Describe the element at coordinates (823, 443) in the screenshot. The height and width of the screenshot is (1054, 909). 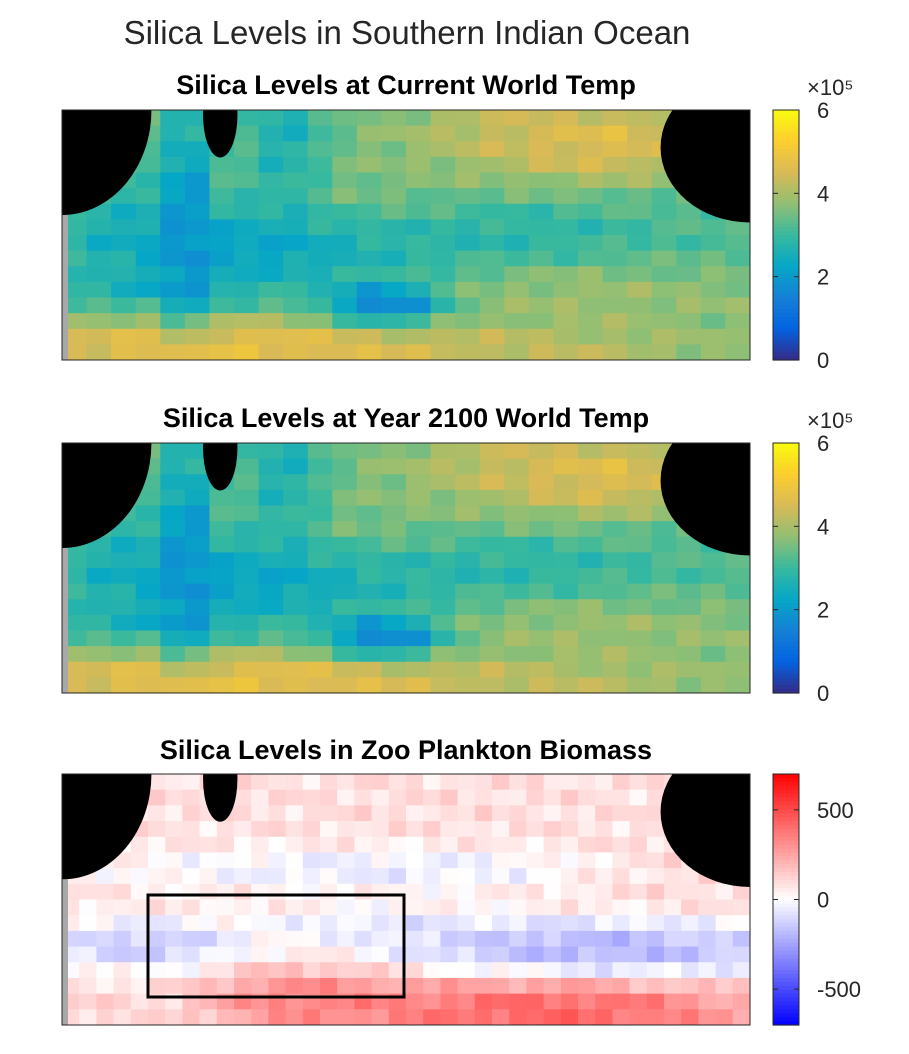
I see `colorbar-2-tick-label: 6` at that location.